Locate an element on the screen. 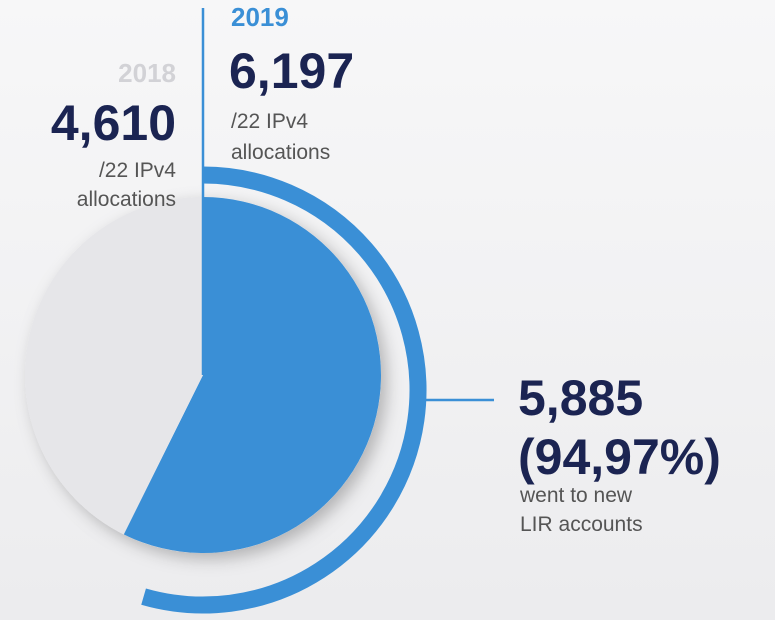 The width and height of the screenshot is (775, 620). pie-slice is located at coordinates (114, 366).